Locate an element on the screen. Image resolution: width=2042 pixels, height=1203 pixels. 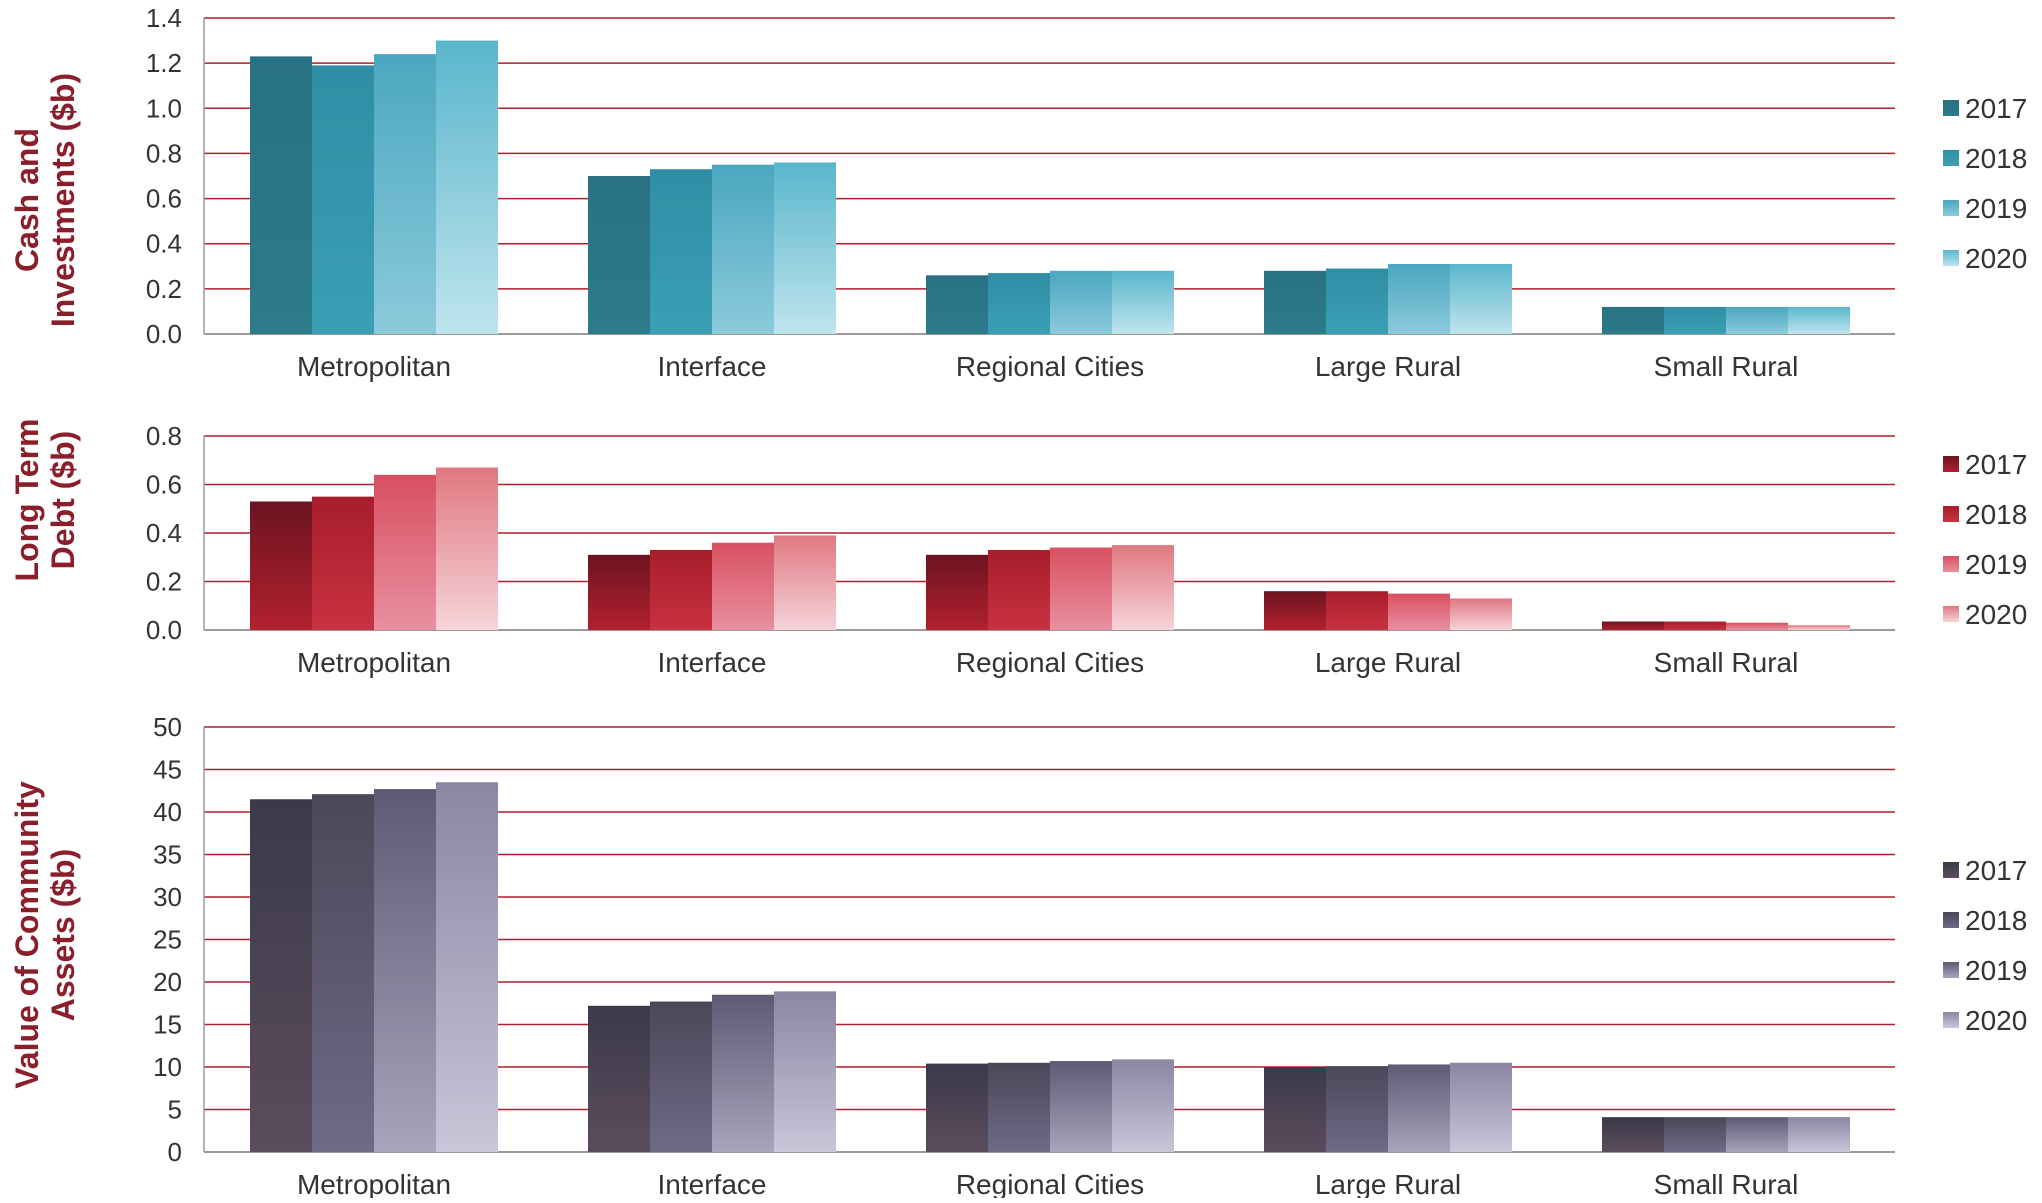
y-tick-label: 20 is located at coordinates (167, 982).